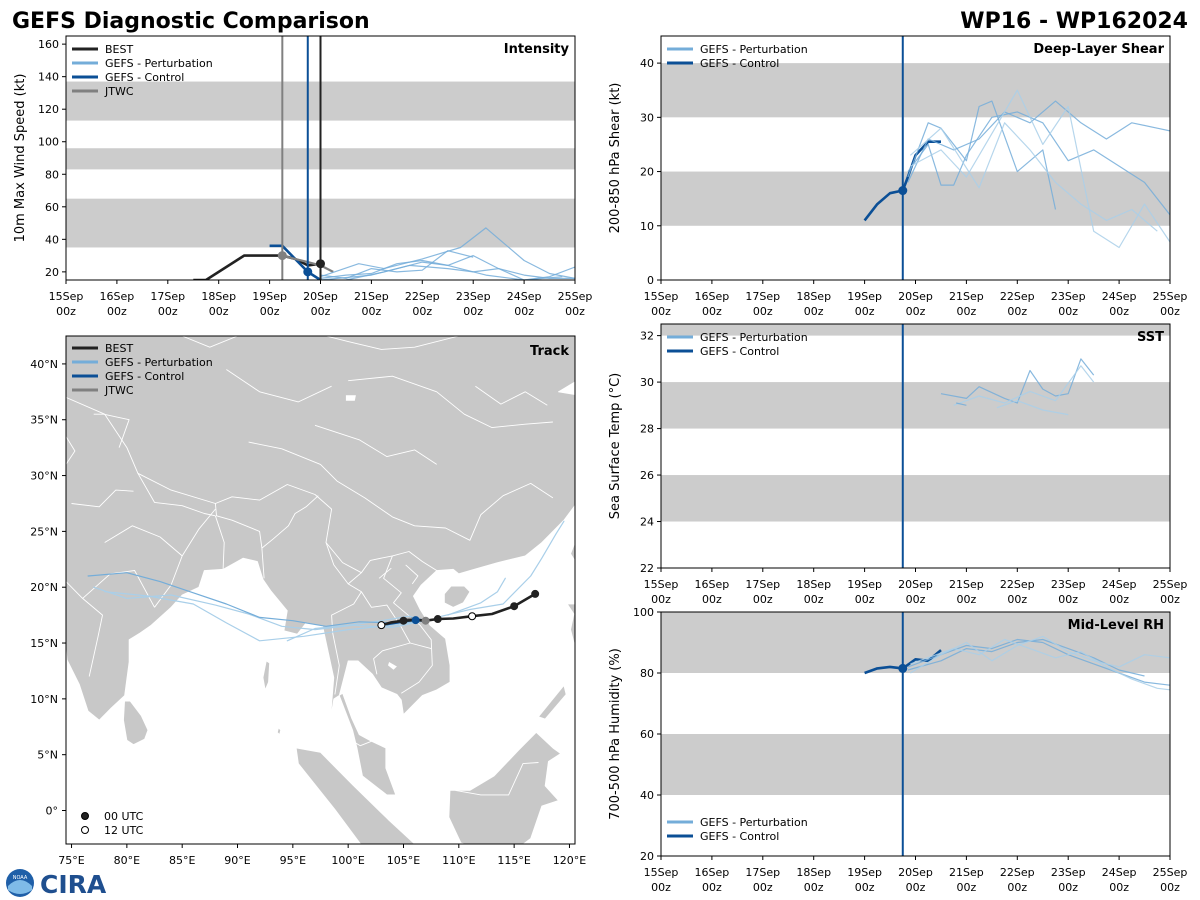 The image size is (1200, 900). Describe the element at coordinates (392, 666) in the screenshot. I see `lake-tonle-sap` at that location.